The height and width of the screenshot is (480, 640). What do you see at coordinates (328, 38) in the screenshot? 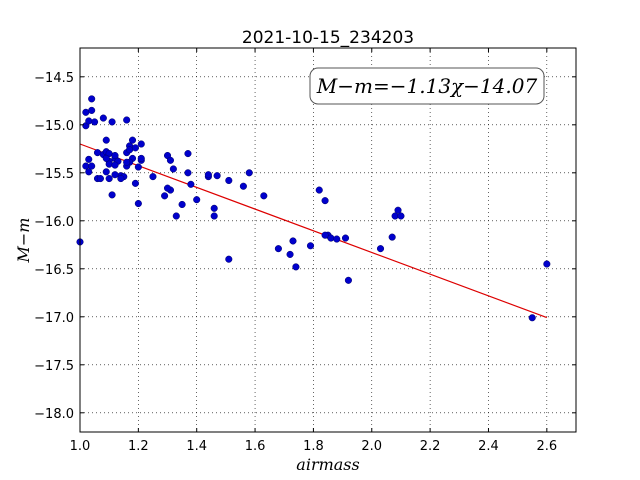
I see `chart-title: 2021-10-15_234203` at bounding box center [328, 38].